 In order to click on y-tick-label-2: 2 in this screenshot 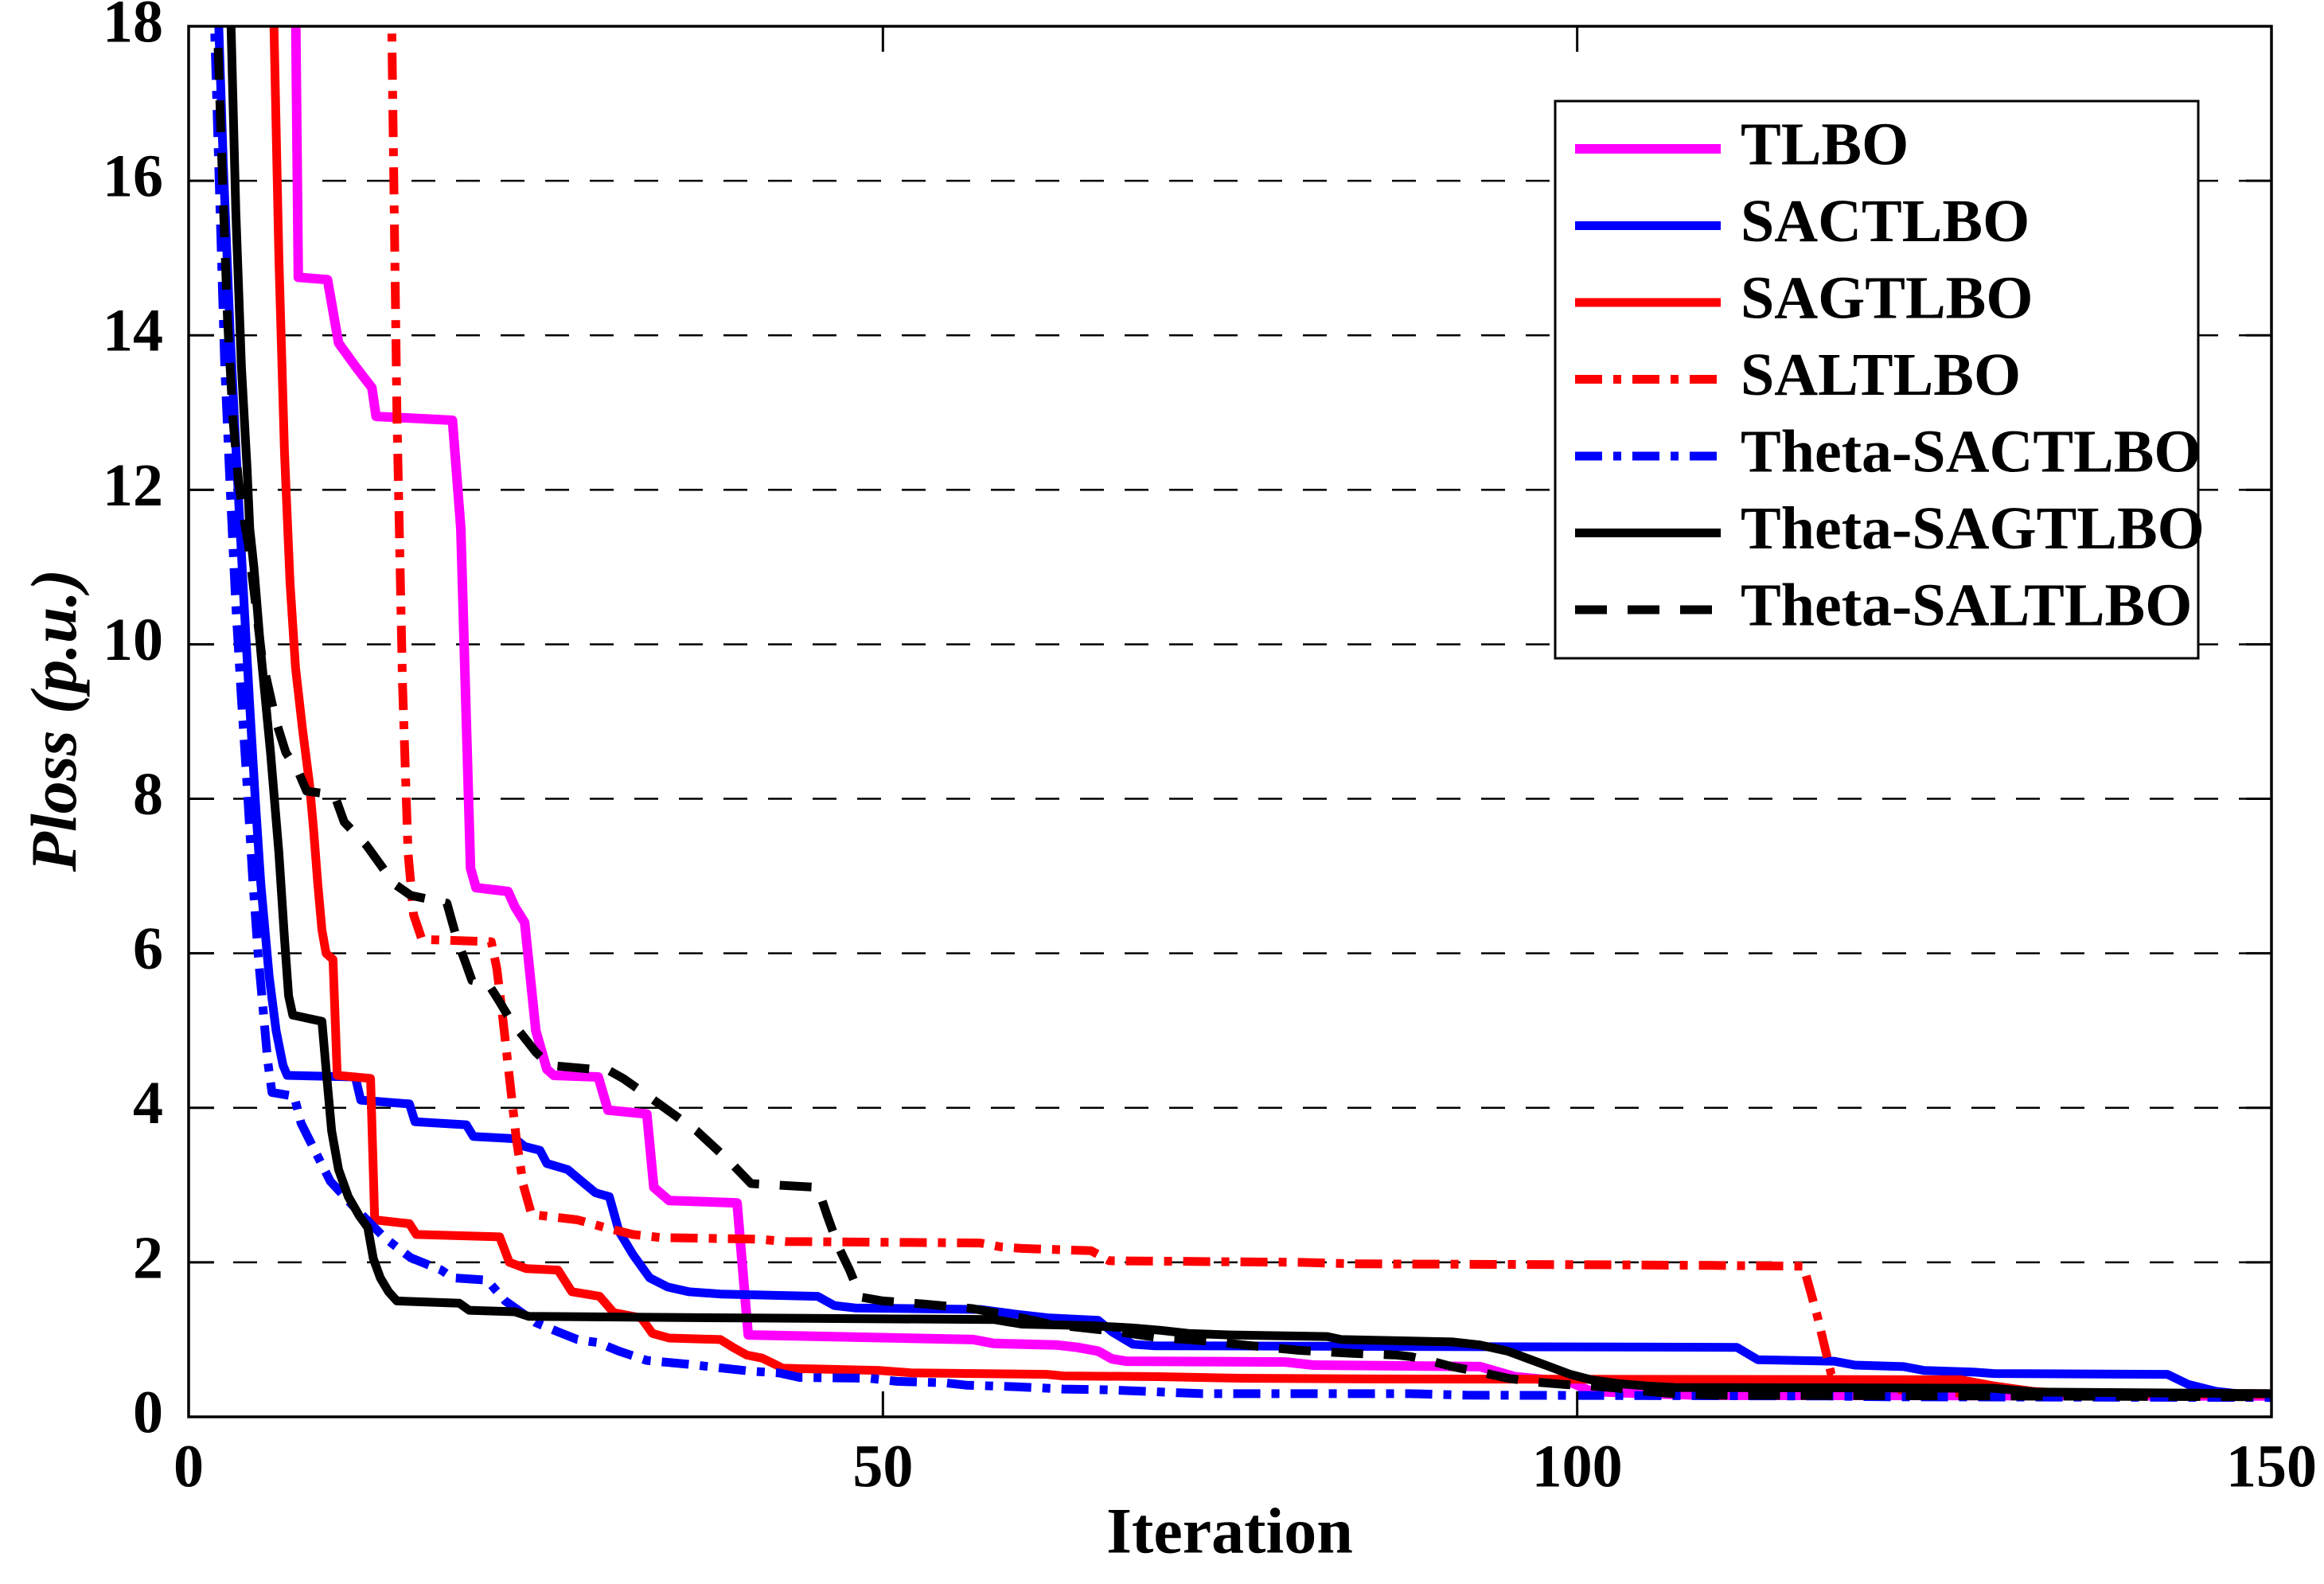, I will do `click(148, 1257)`.